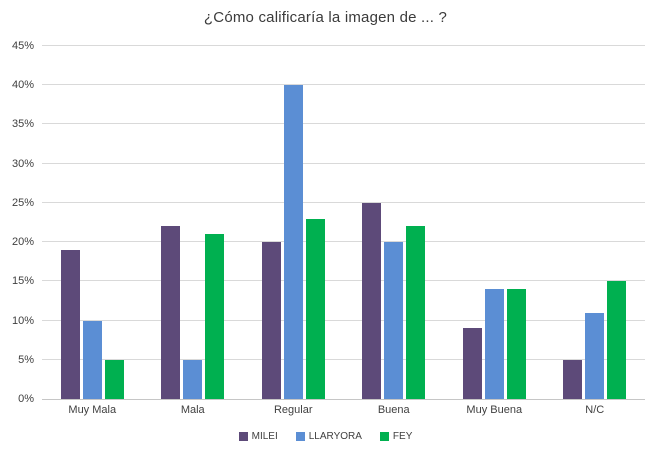  Describe the element at coordinates (26, 359) in the screenshot. I see `y-tick-label: 5%` at that location.